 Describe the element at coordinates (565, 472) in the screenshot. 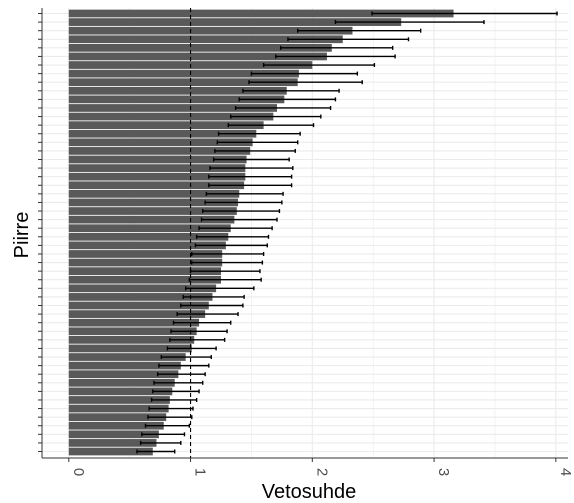

I see `x-tick-label: 4` at that location.